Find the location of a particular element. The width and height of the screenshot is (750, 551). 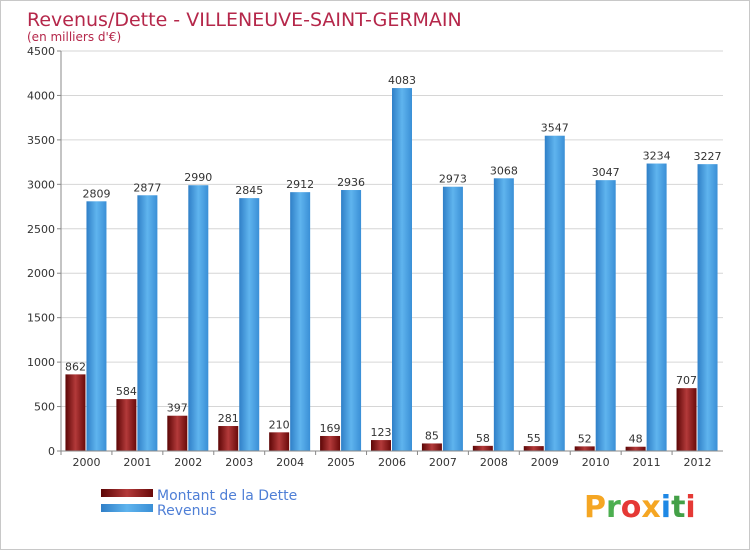

bar-debt-2010 is located at coordinates (584, 448).